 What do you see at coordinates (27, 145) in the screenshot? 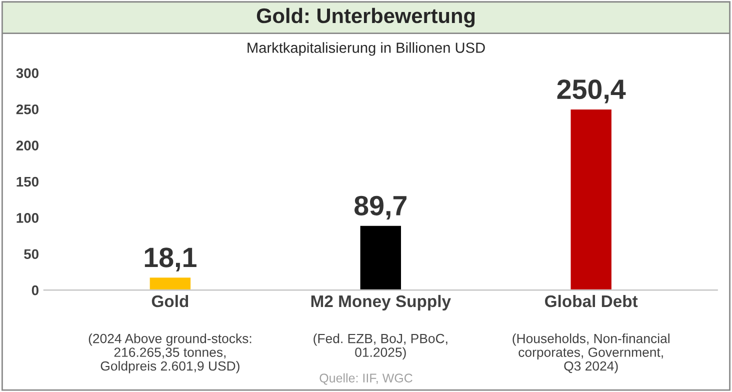
I see `y-tick-label: 200` at bounding box center [27, 145].